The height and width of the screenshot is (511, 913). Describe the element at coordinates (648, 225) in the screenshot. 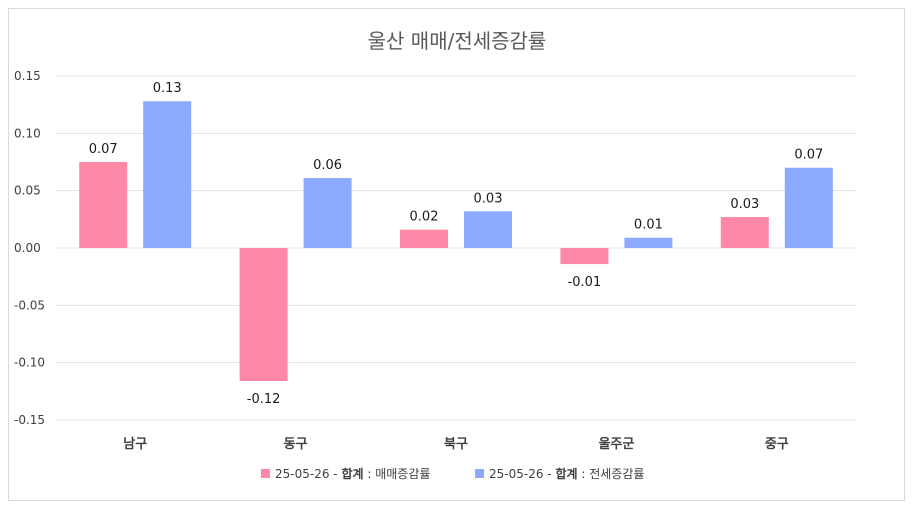

I see `data-label: 0.01` at that location.